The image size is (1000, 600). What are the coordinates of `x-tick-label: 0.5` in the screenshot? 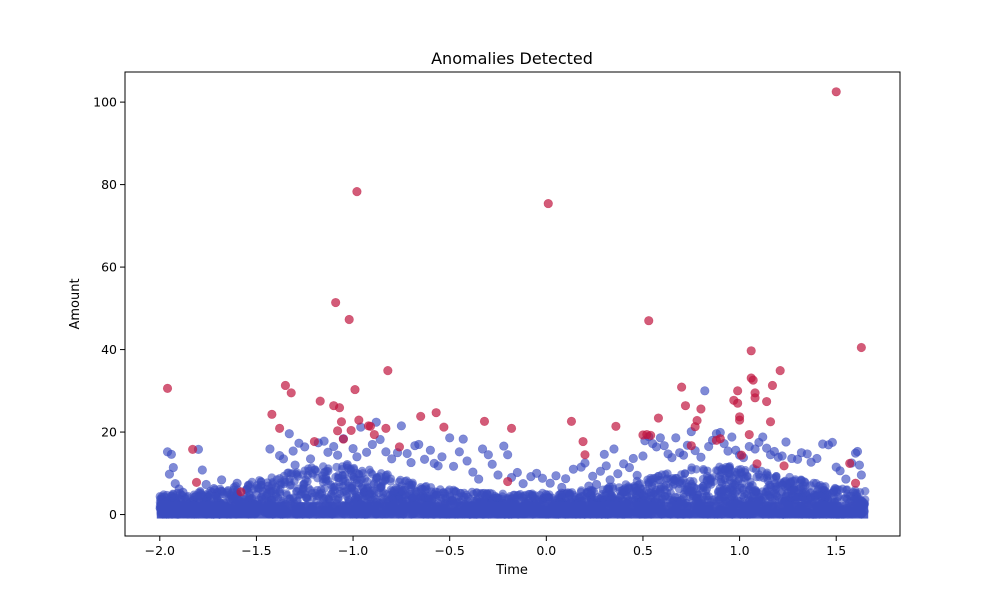 It's located at (643, 550).